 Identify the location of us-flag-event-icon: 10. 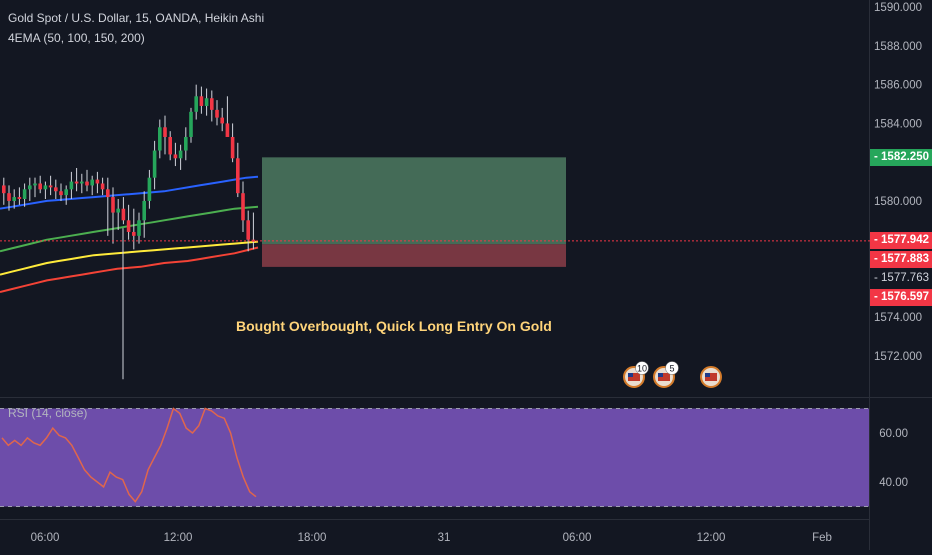
(636, 374).